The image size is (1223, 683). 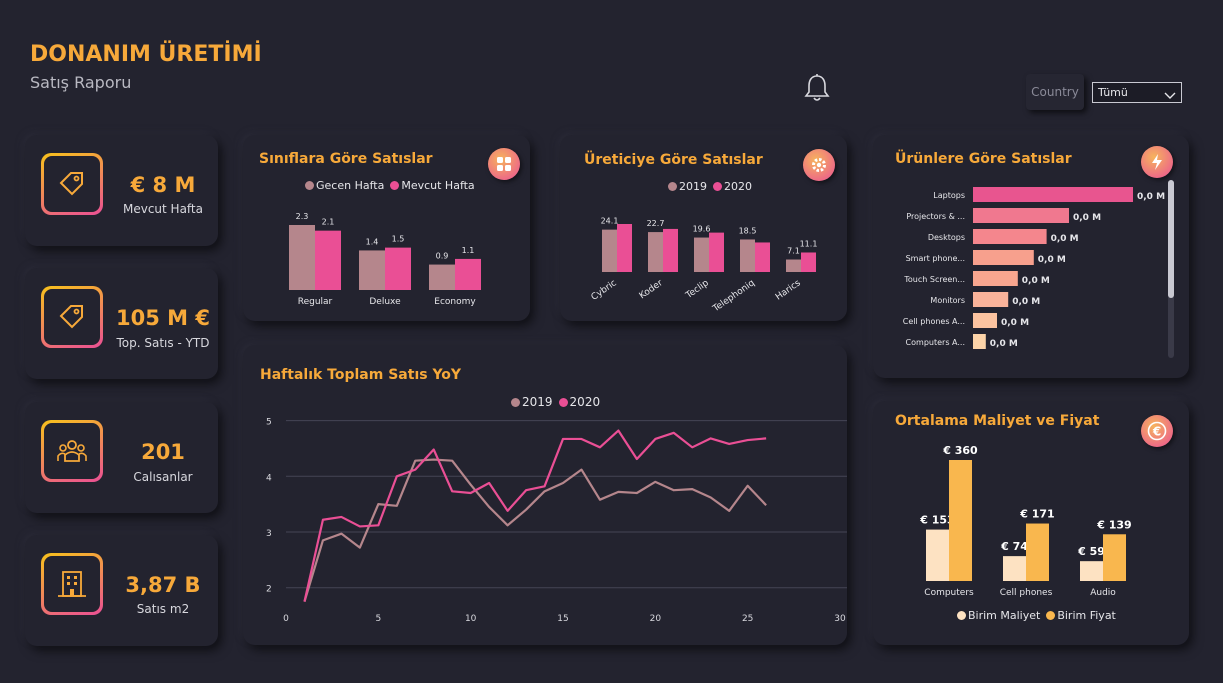 I want to click on kpi-label: Mevcut Hafta, so click(x=162, y=209).